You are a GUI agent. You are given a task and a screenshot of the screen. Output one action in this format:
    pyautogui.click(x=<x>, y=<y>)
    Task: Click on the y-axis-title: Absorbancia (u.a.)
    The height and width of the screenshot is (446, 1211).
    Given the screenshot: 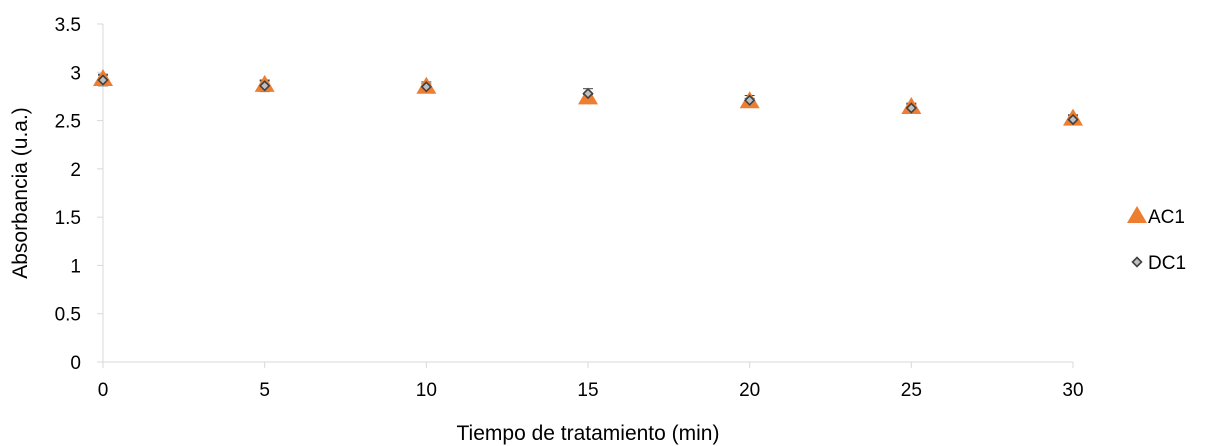 What is the action you would take?
    pyautogui.click(x=20, y=193)
    